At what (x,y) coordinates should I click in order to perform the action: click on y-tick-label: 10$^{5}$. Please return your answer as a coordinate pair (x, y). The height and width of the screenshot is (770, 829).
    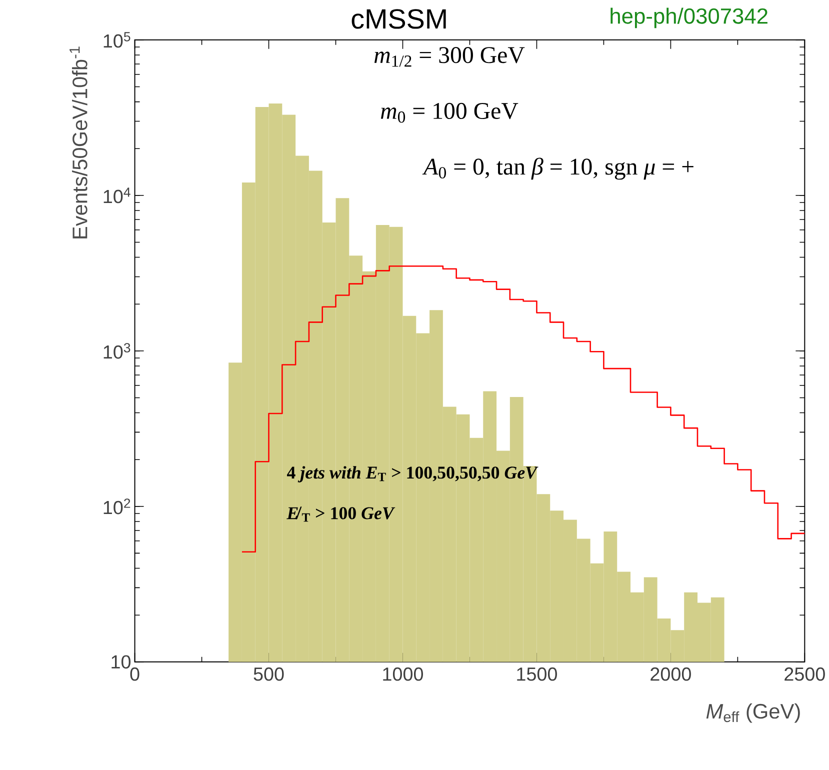
    Looking at the image, I should click on (117, 40).